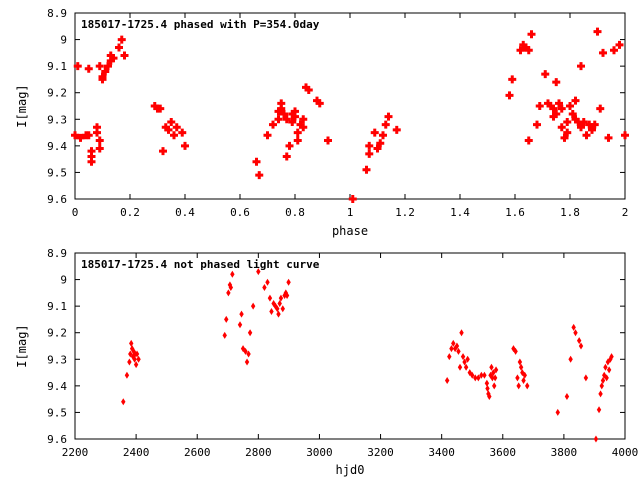 The width and height of the screenshot is (640, 480). What do you see at coordinates (564, 452) in the screenshot?
I see `raw-xtick-label: 3800` at bounding box center [564, 452].